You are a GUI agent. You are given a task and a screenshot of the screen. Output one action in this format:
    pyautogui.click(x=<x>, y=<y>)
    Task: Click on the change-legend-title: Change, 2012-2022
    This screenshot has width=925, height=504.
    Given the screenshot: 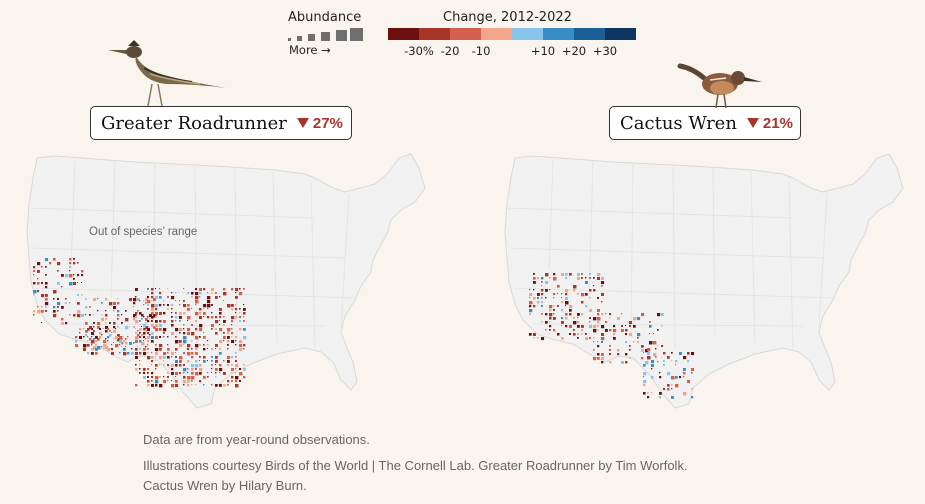 What is the action you would take?
    pyautogui.click(x=507, y=17)
    